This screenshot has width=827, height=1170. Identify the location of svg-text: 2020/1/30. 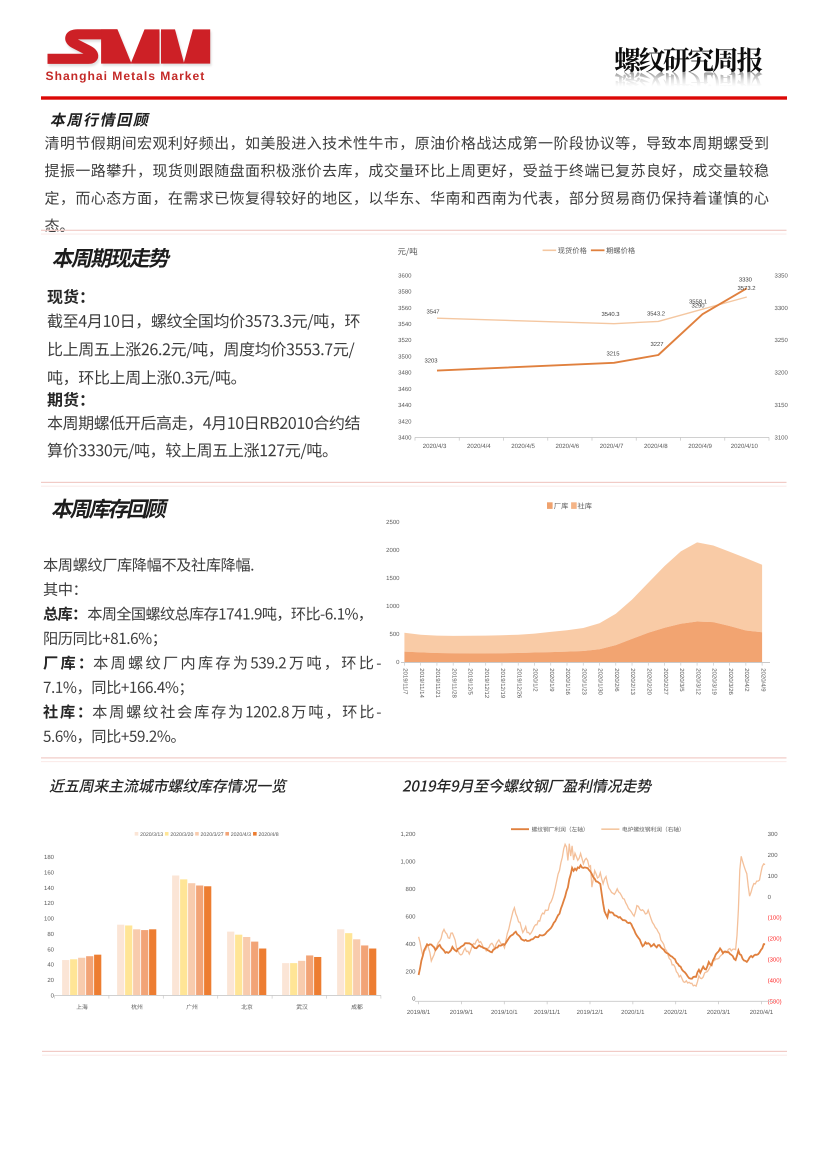
(600, 681).